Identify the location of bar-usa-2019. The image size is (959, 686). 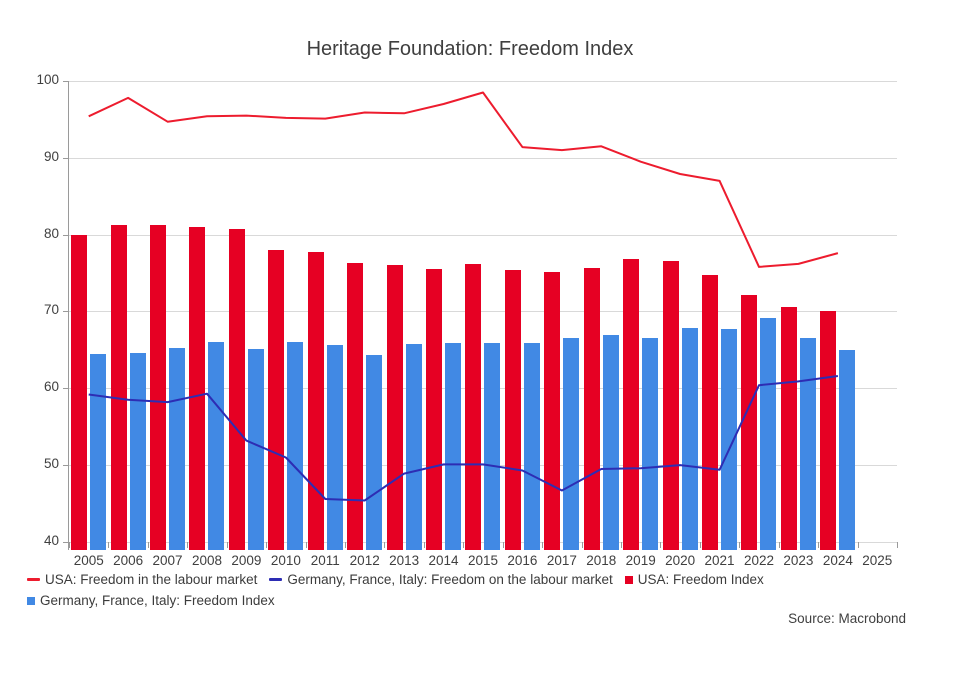
(631, 404).